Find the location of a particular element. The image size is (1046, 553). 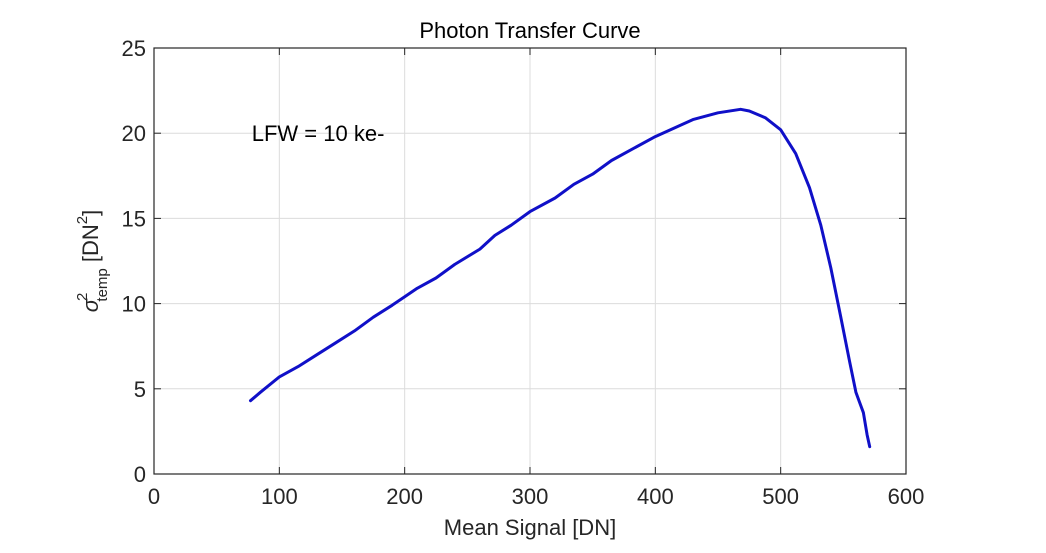

y-axis-title: σ2 temp [DN2] is located at coordinates (92, 261).